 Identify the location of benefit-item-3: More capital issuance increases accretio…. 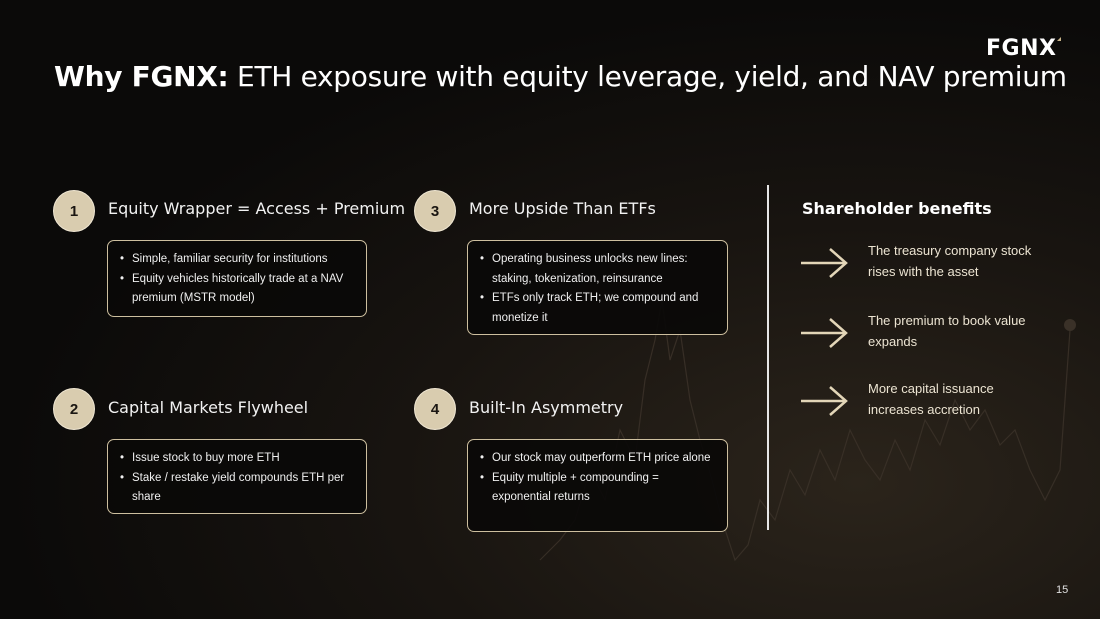
(930, 402).